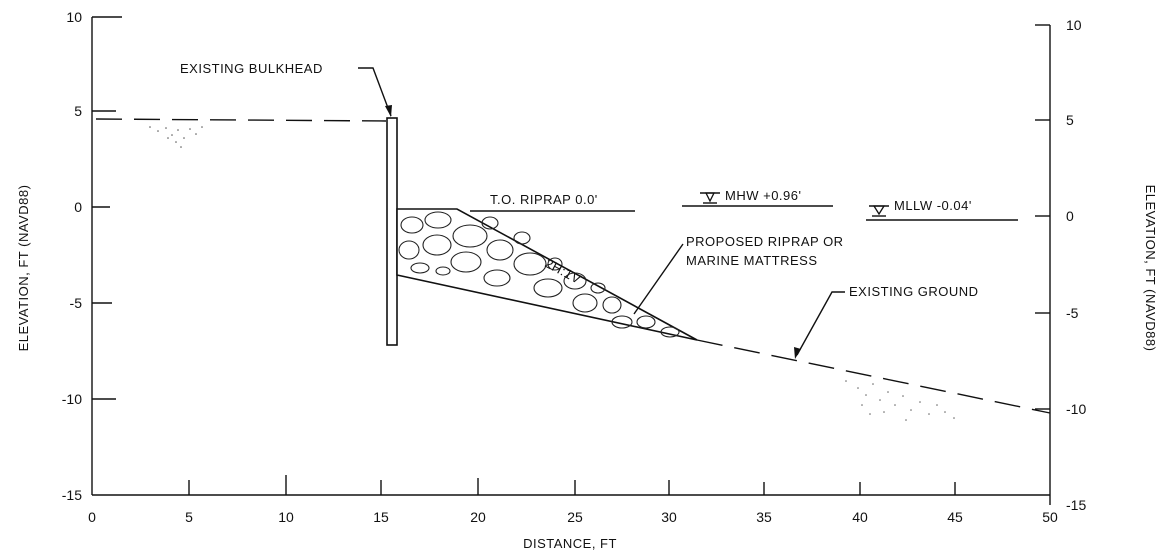 This screenshot has height=556, width=1159. I want to click on ground-arrow, so click(797, 353).